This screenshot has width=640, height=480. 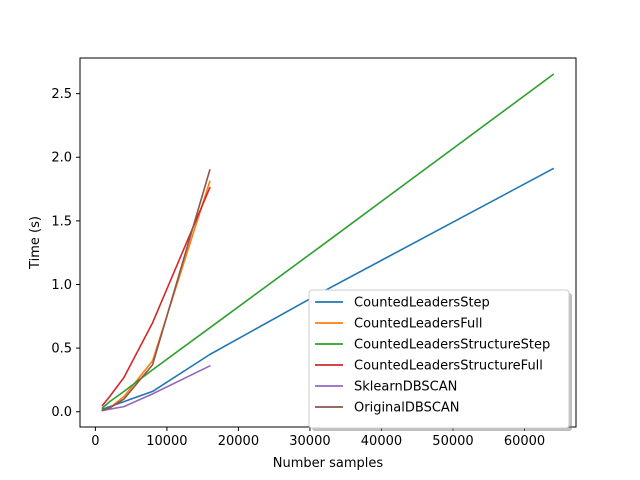 What do you see at coordinates (422, 303) in the screenshot?
I see `legend-label: CountedLeadersStep` at bounding box center [422, 303].